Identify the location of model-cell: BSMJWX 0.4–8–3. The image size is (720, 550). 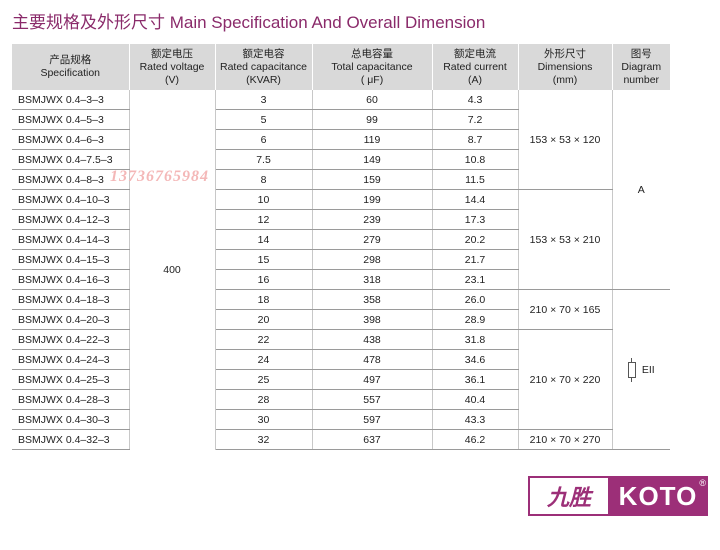
(71, 179).